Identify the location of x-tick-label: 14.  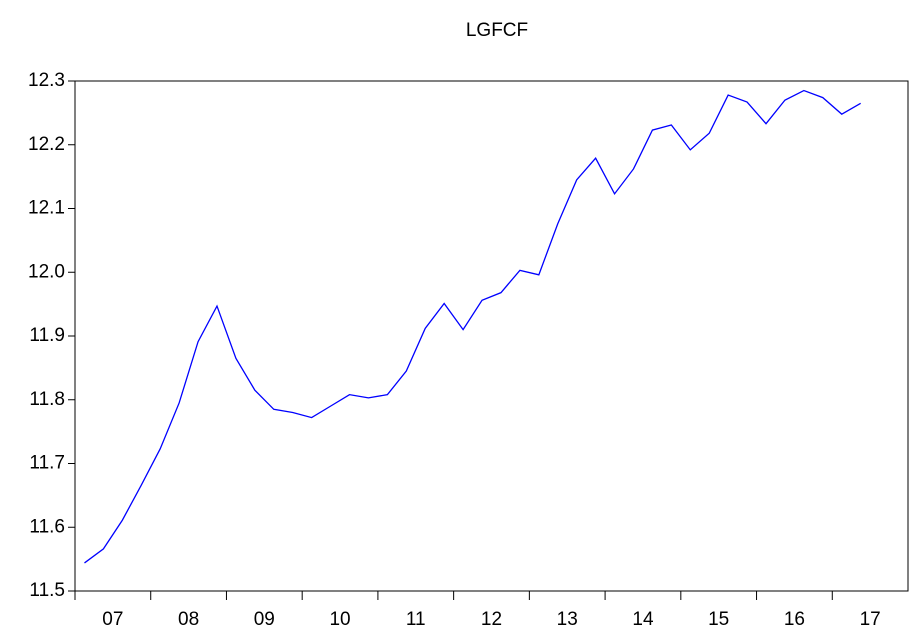
(643, 619).